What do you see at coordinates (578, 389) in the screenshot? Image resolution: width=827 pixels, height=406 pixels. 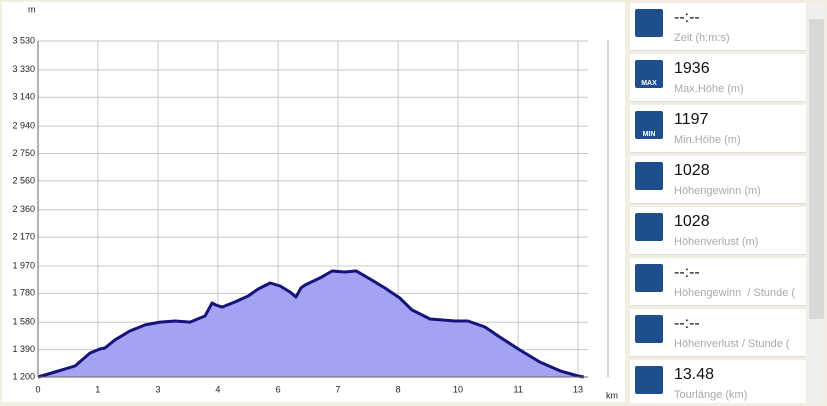 I see `x-tick-label: 13` at bounding box center [578, 389].